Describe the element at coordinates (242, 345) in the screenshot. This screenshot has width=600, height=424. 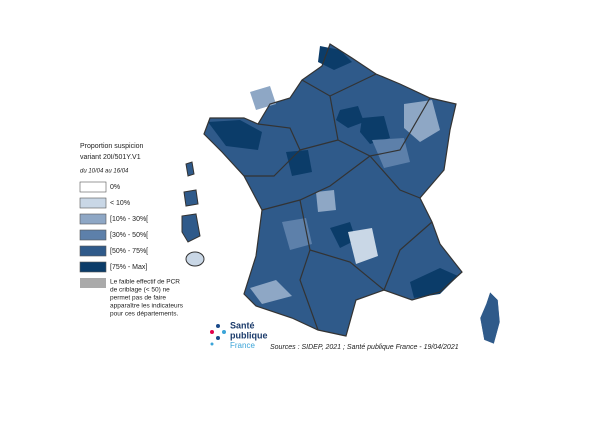
I see `logo-text: France` at that location.